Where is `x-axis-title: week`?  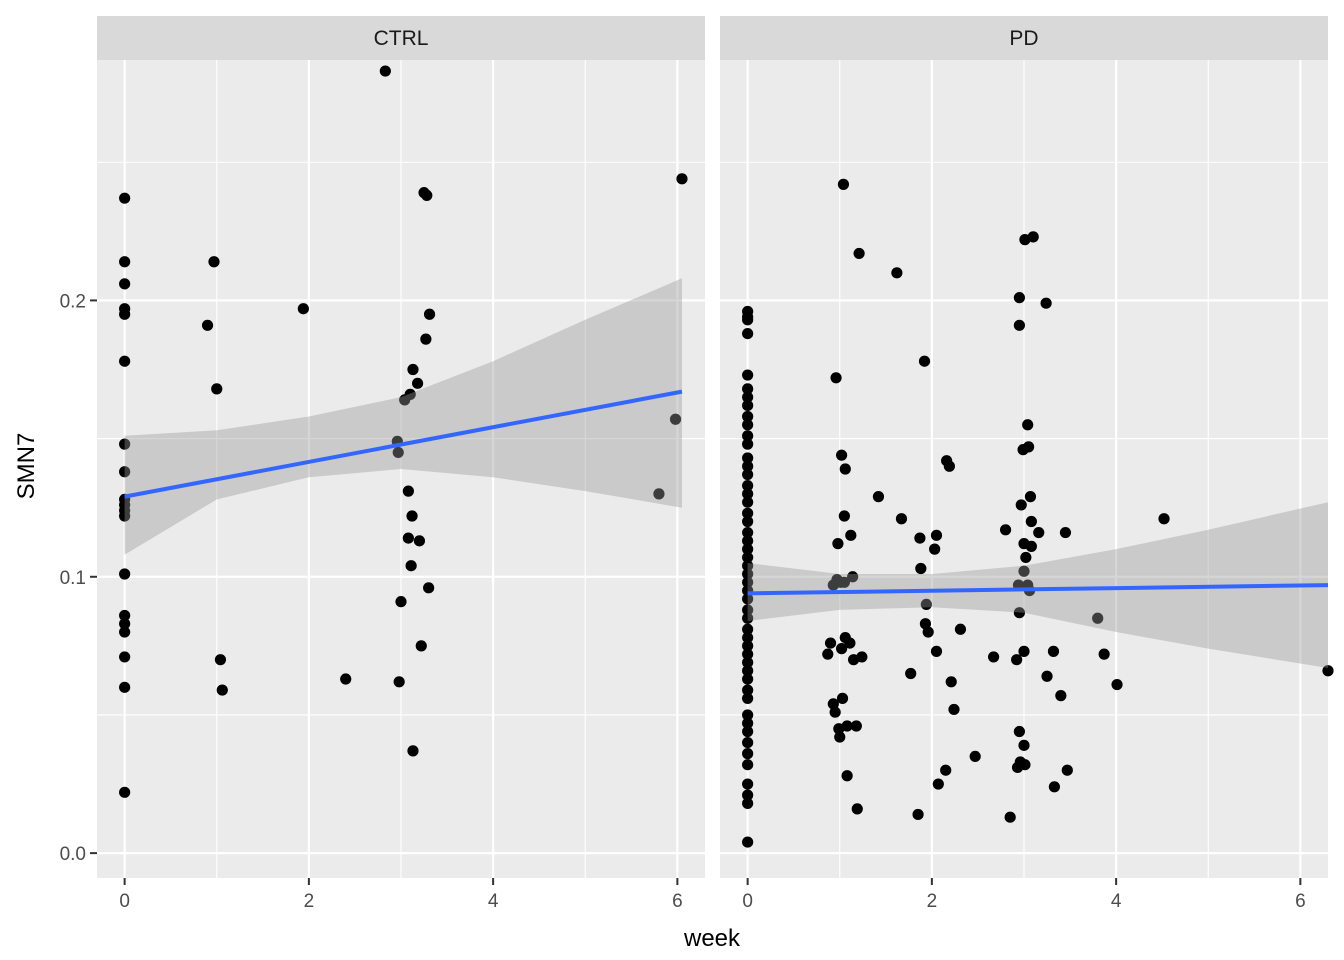
x-axis-title: week is located at coordinates (712, 938).